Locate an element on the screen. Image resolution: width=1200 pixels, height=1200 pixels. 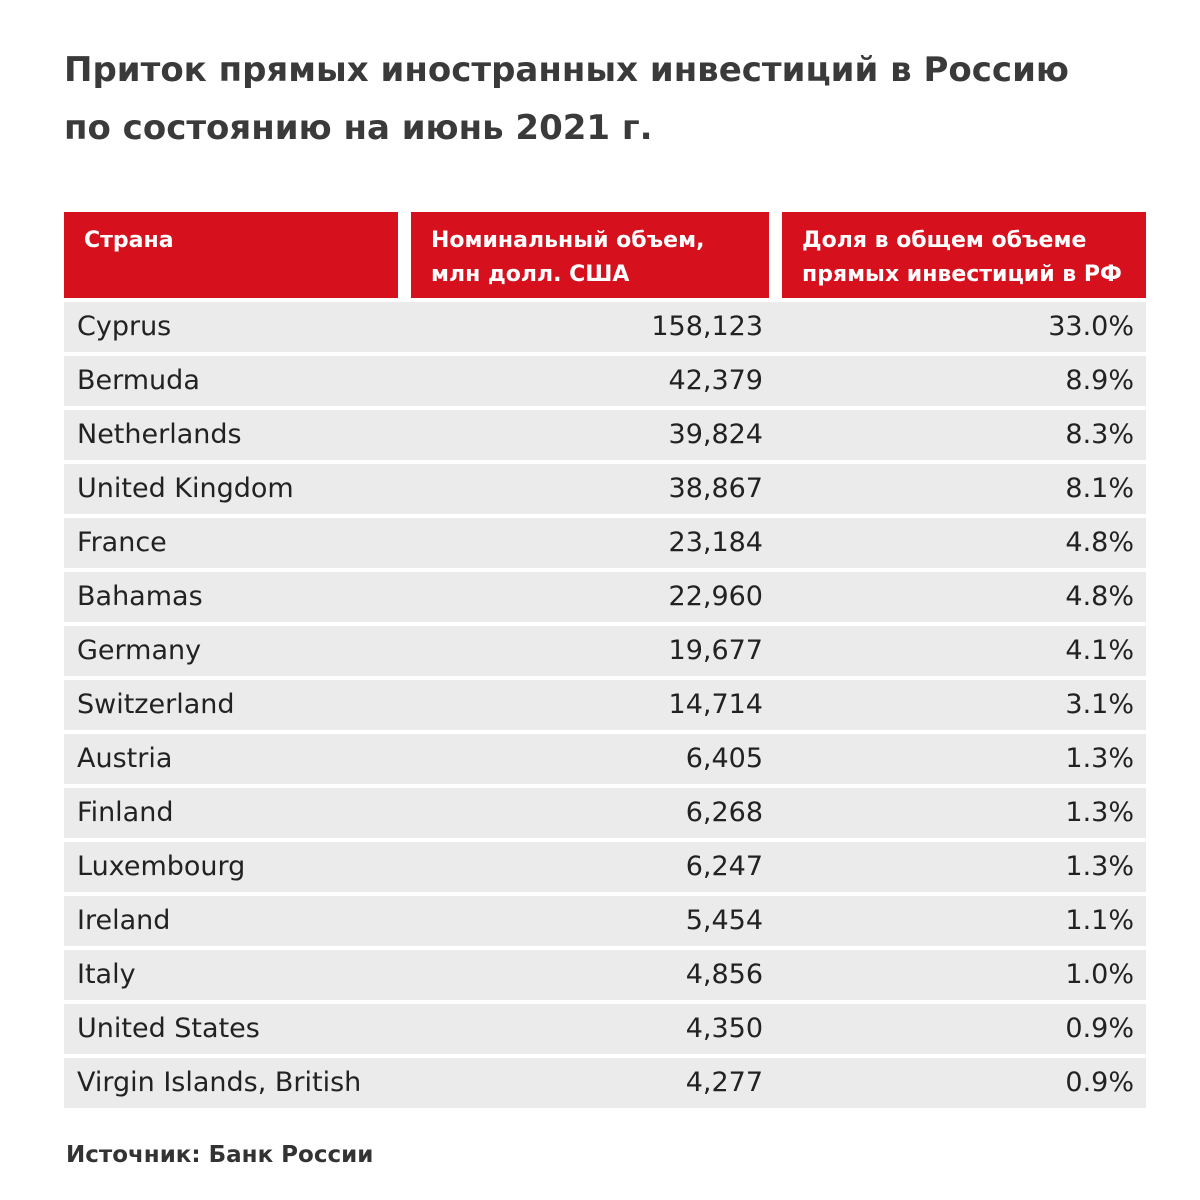
volume: 158,123 is located at coordinates (707, 326).